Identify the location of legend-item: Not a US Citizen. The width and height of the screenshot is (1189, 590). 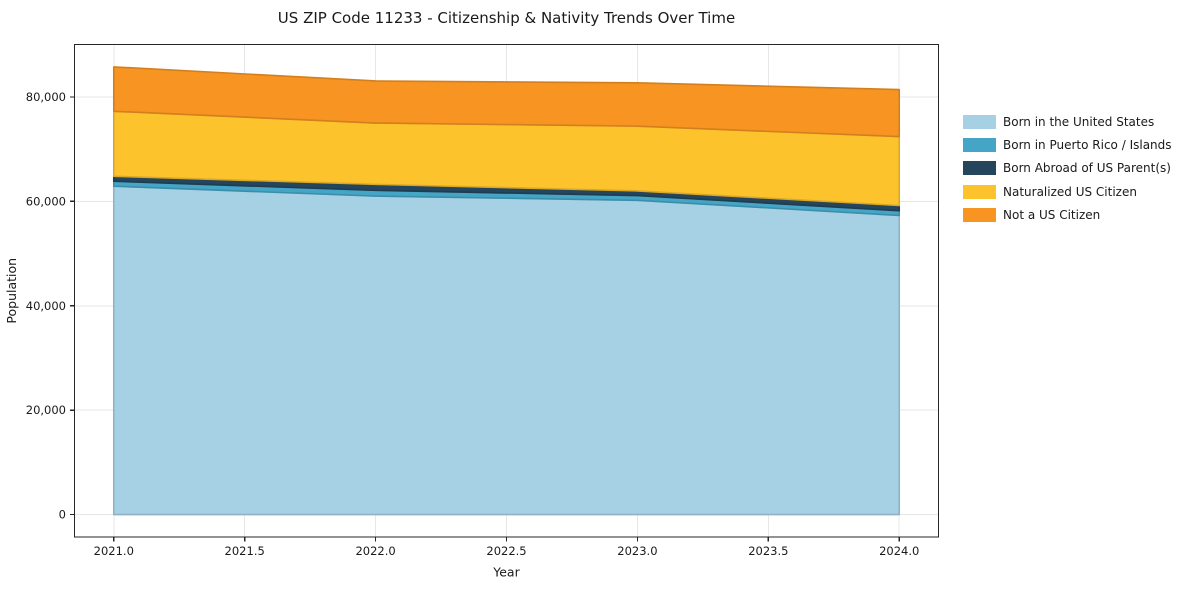
(1067, 215).